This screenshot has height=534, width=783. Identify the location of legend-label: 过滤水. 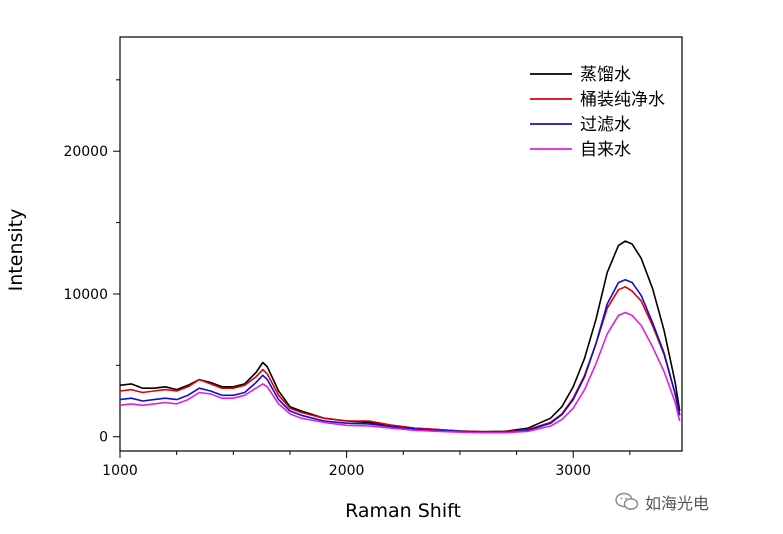
(605, 125).